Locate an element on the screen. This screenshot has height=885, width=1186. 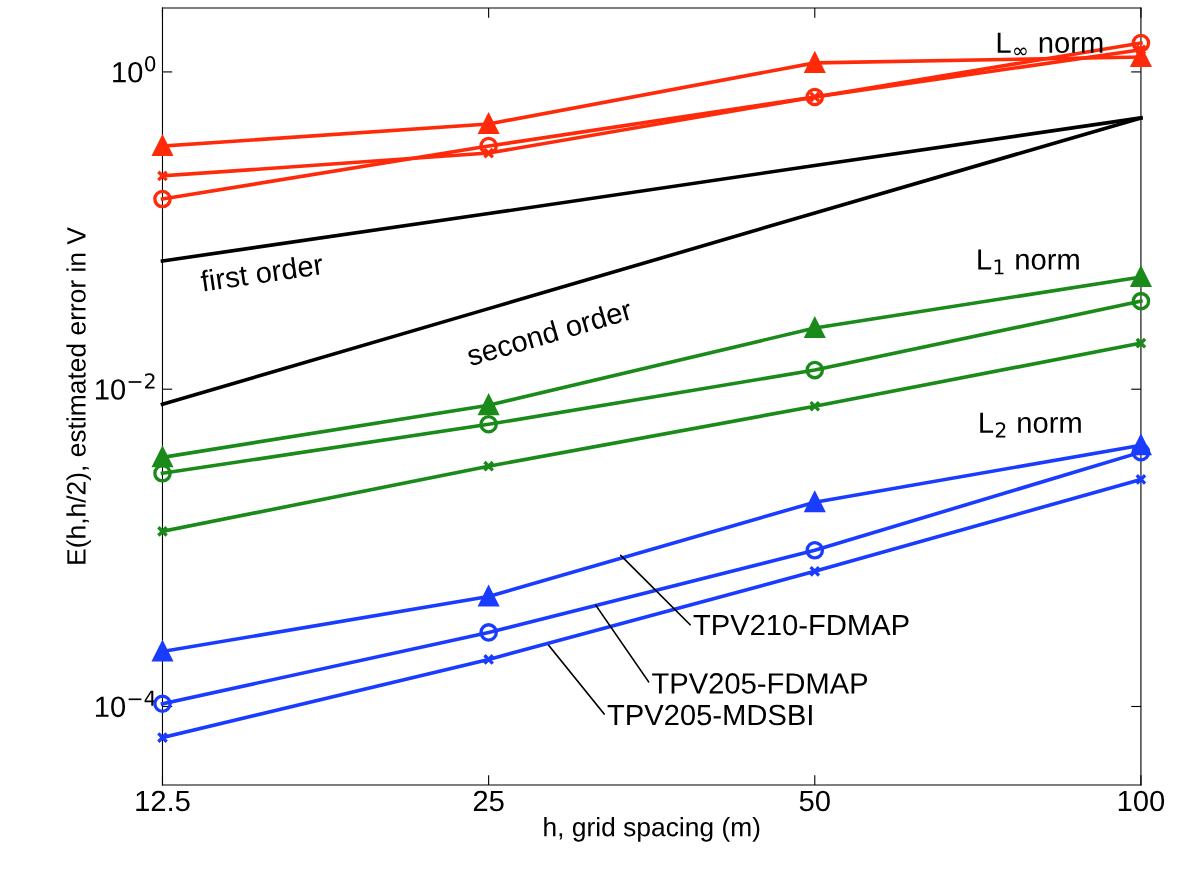
annotation: first order is located at coordinates (261, 272).